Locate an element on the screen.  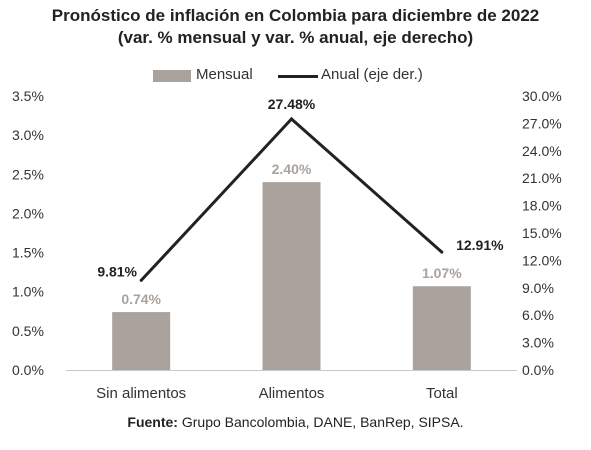
bar-data-label: 1.07% is located at coordinates (442, 273).